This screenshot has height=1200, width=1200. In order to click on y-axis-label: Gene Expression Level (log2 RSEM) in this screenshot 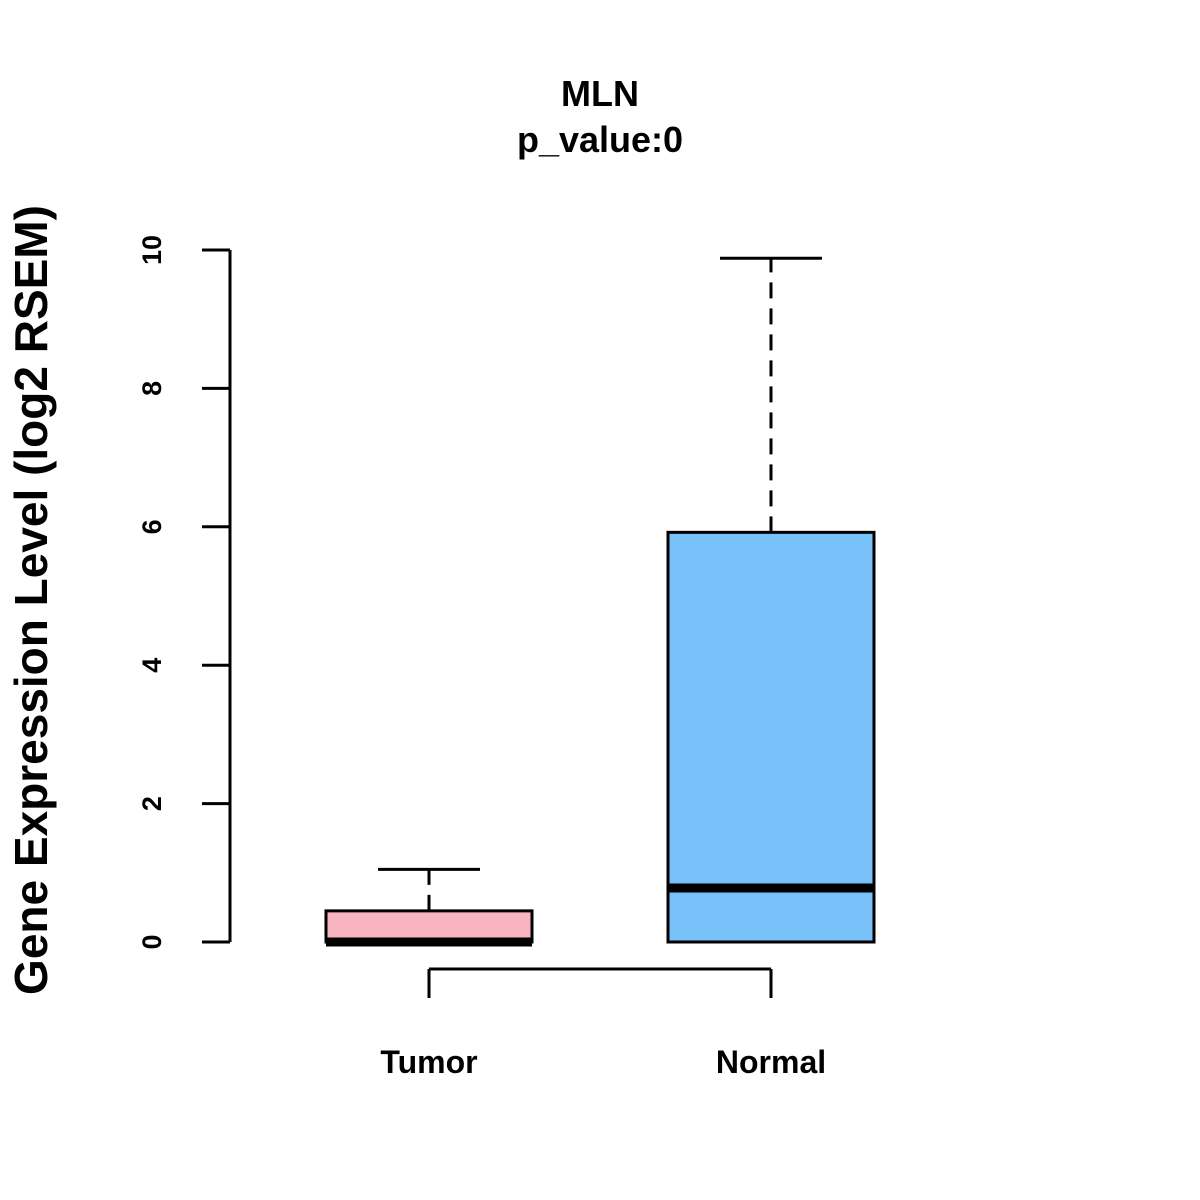, I will do `click(31, 600)`.